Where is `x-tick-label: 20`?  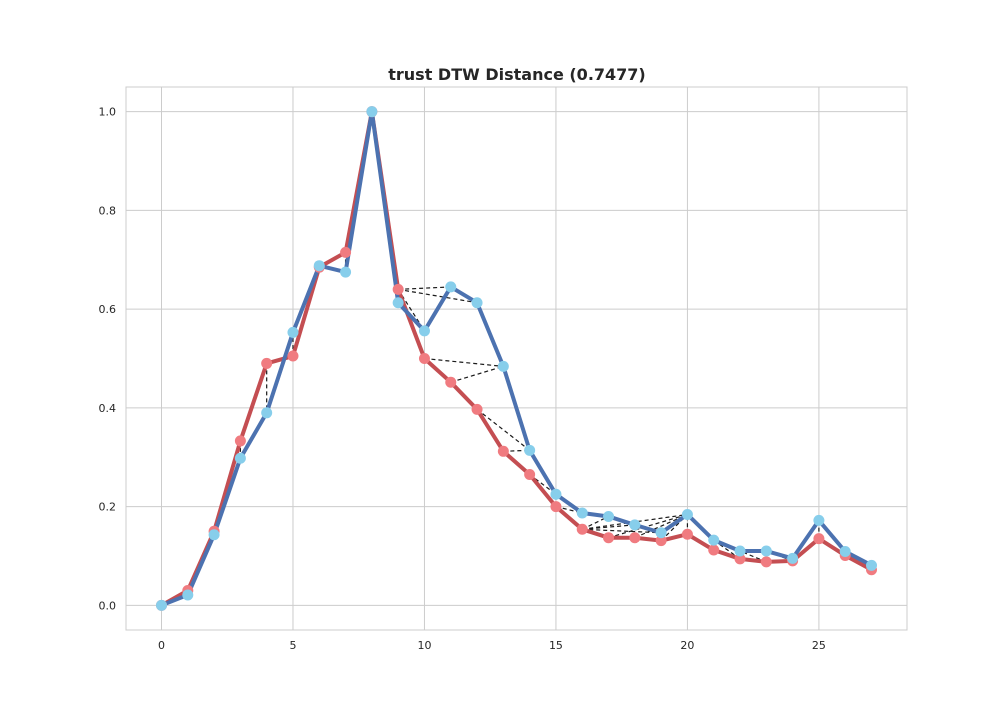
x-tick-label: 20 is located at coordinates (687, 645).